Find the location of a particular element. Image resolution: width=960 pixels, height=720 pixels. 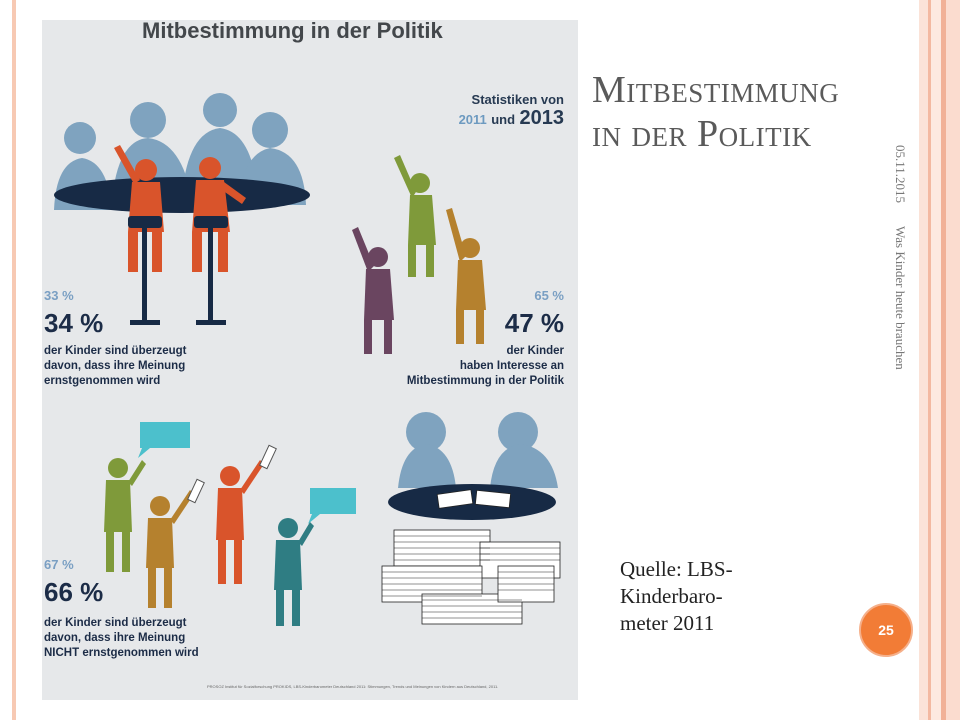

left-frame-stripe is located at coordinates (14, 360).